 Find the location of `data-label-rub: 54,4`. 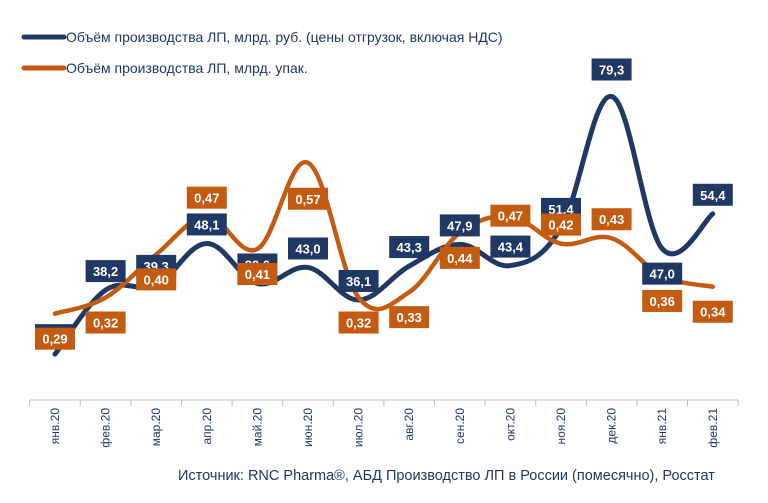

data-label-rub: 54,4 is located at coordinates (713, 195).